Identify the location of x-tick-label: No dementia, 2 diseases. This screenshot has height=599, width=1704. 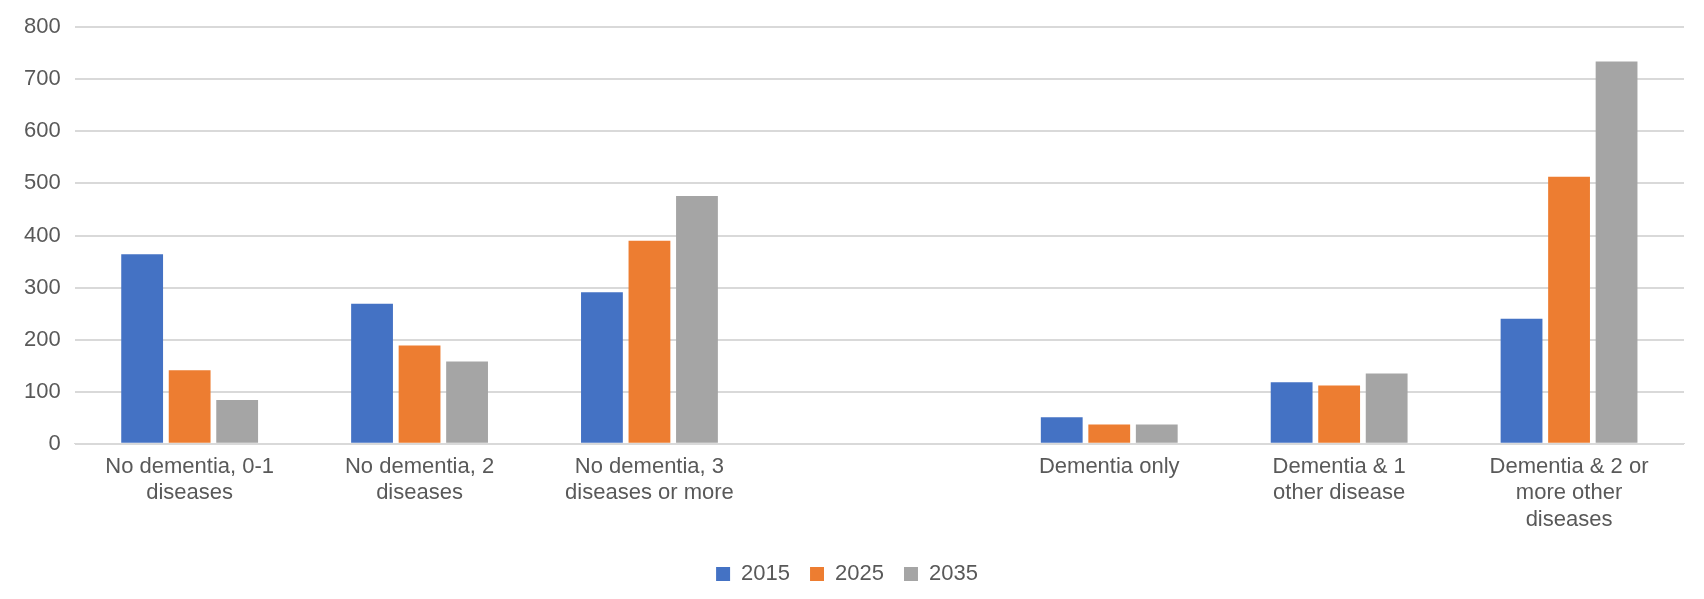
(419, 479).